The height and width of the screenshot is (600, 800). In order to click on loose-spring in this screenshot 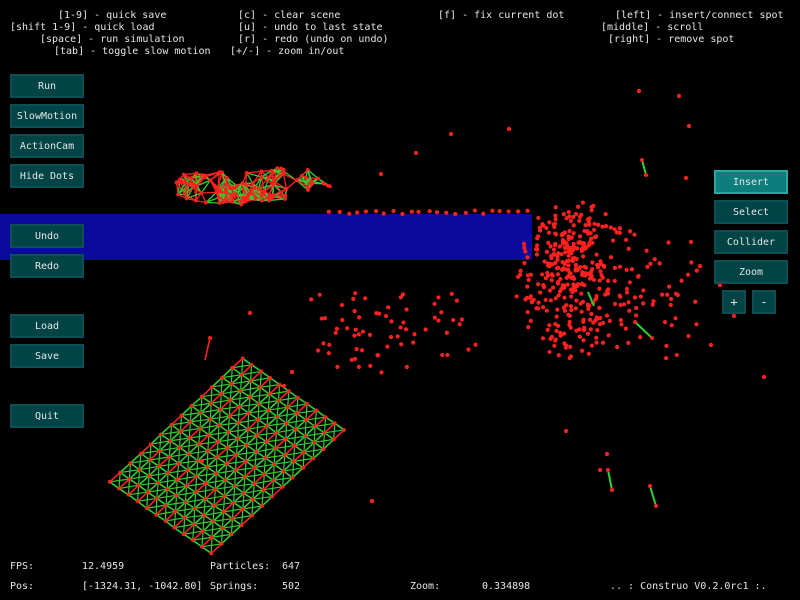, I will do `click(610, 480)`.